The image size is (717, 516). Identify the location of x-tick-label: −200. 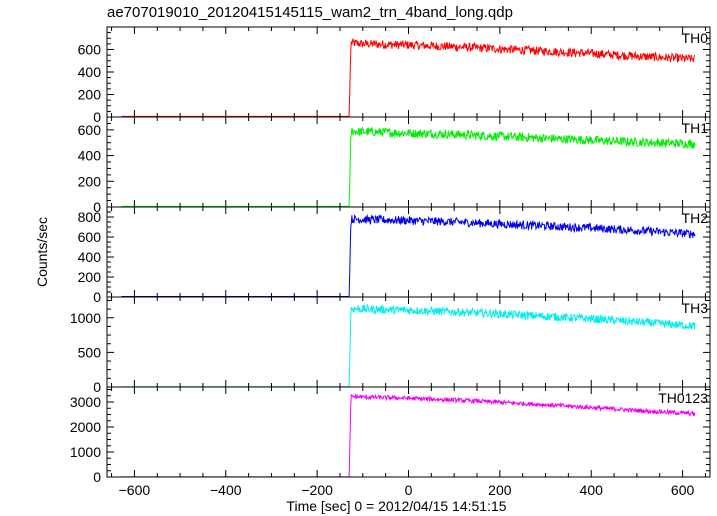
(317, 490).